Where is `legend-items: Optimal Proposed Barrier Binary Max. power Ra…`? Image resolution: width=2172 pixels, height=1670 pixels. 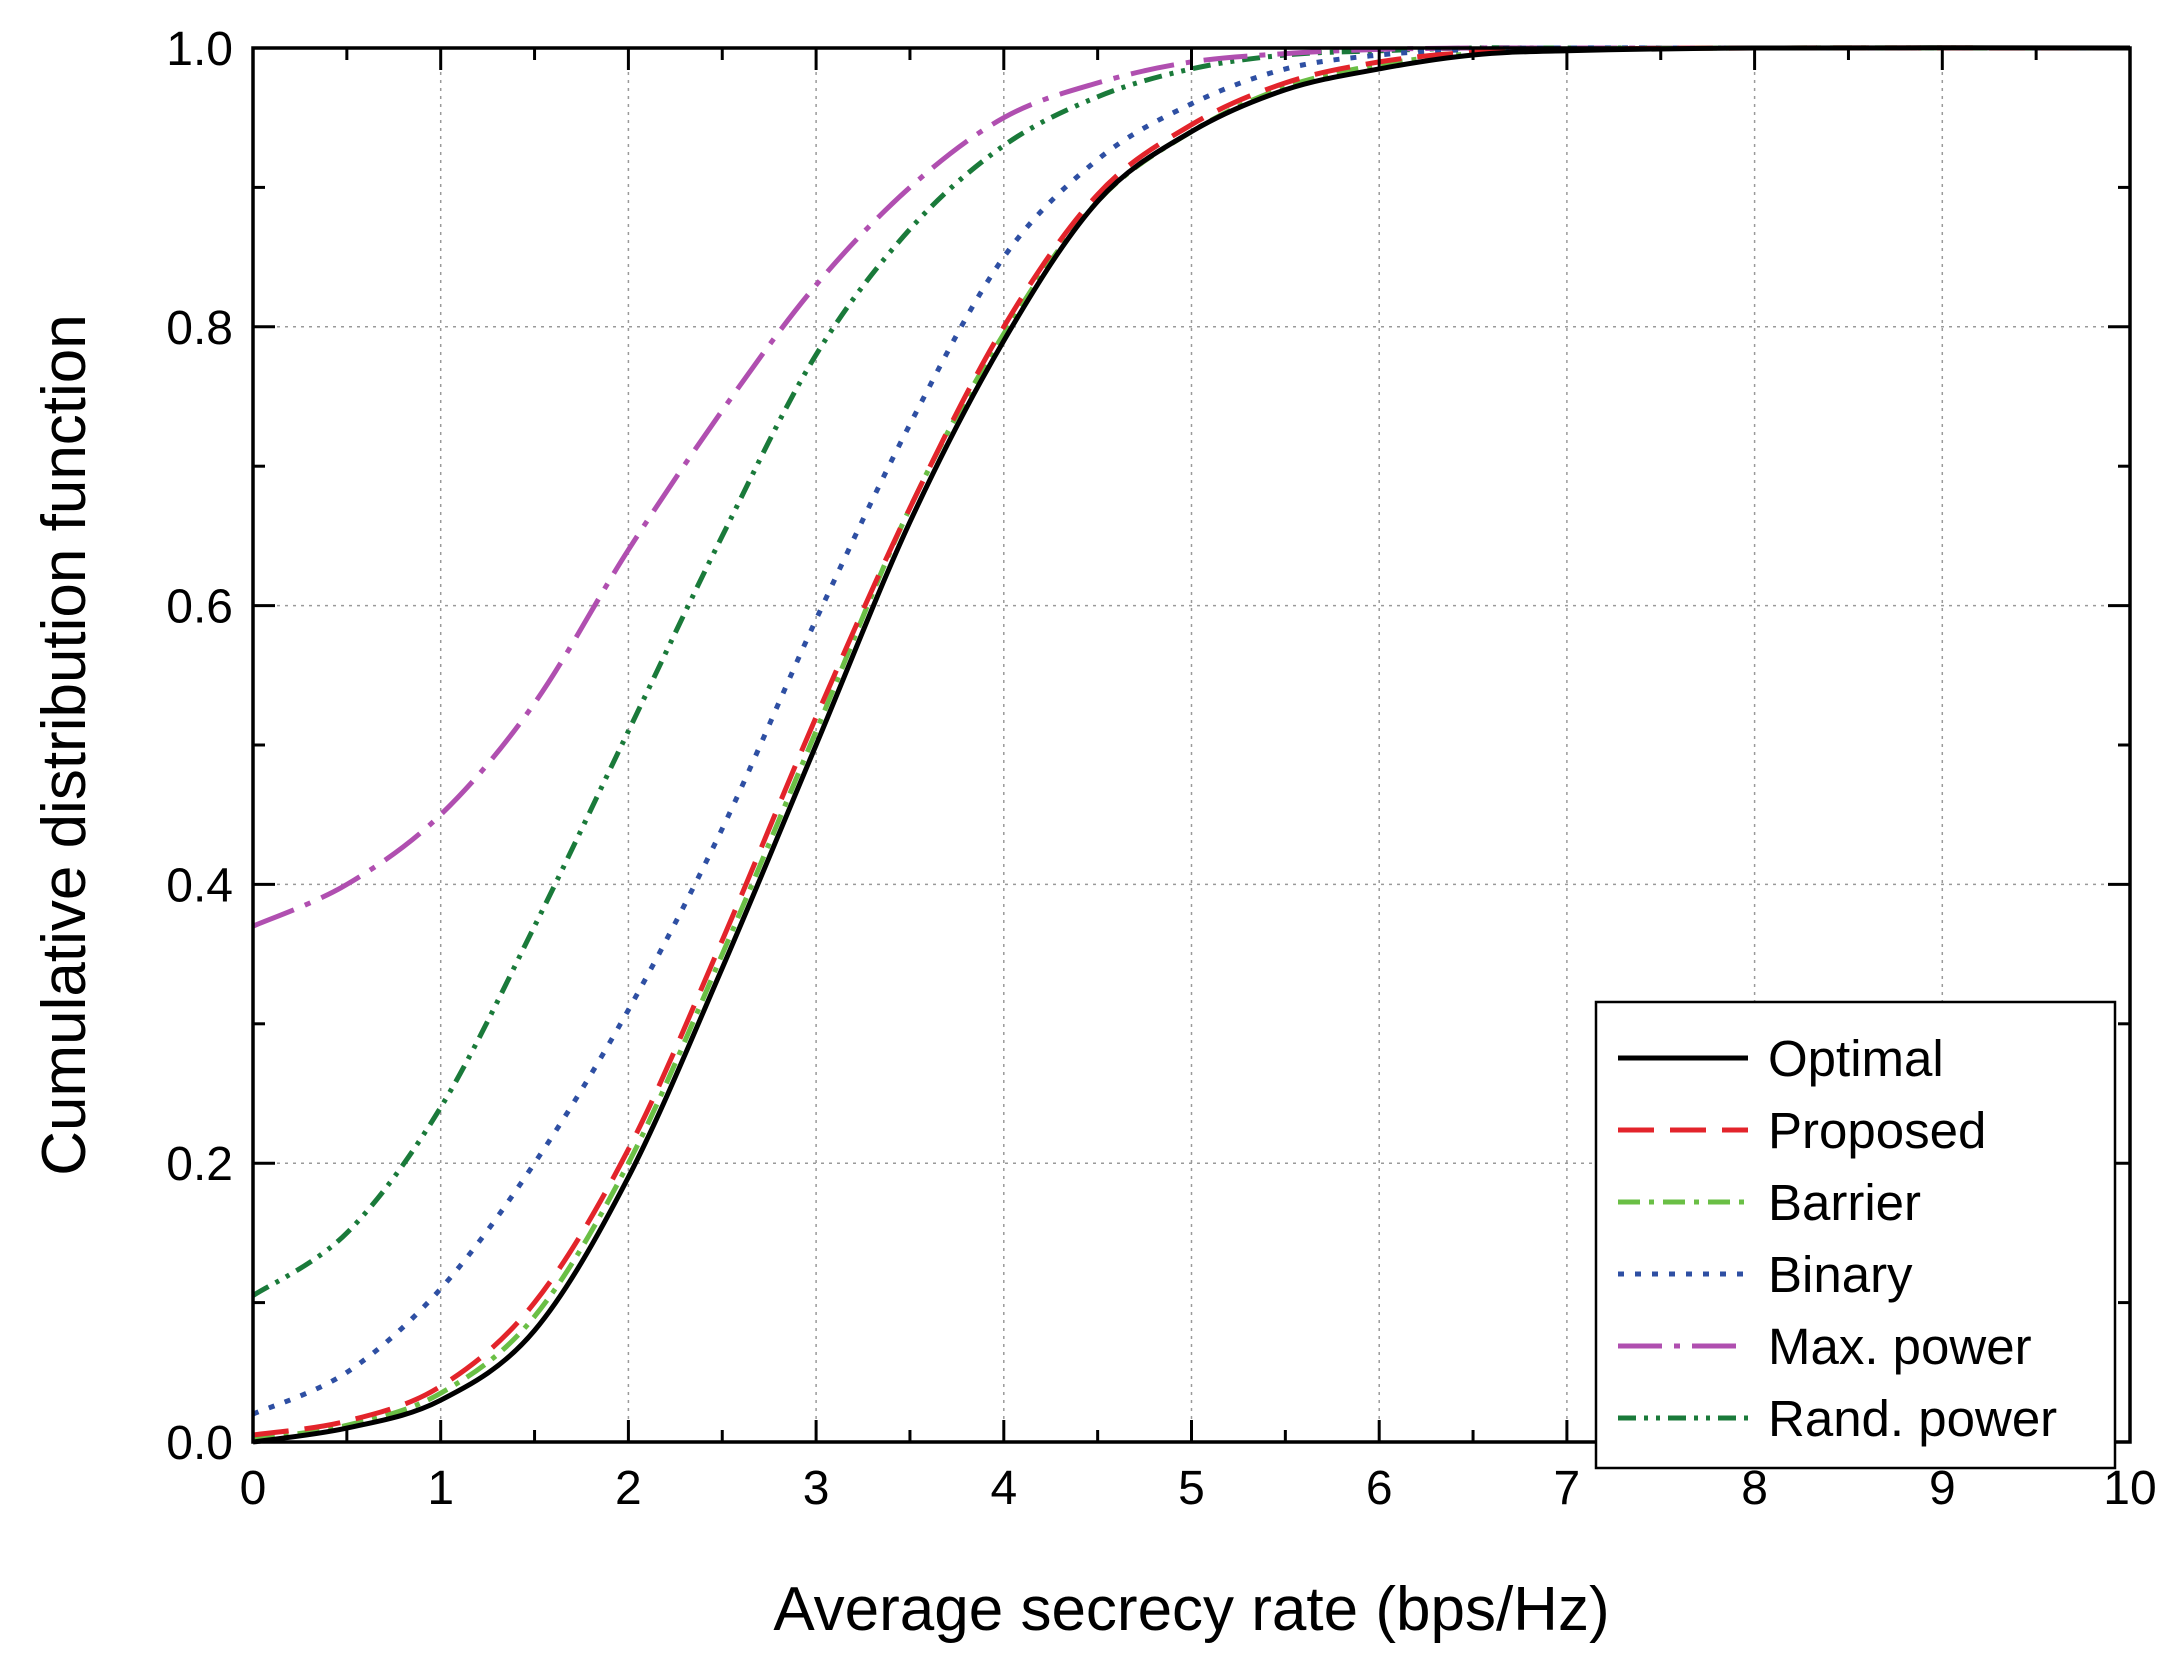
legend-items: Optimal Proposed Barrier Binary Max. power Ra… is located at coordinates (1837, 1238).